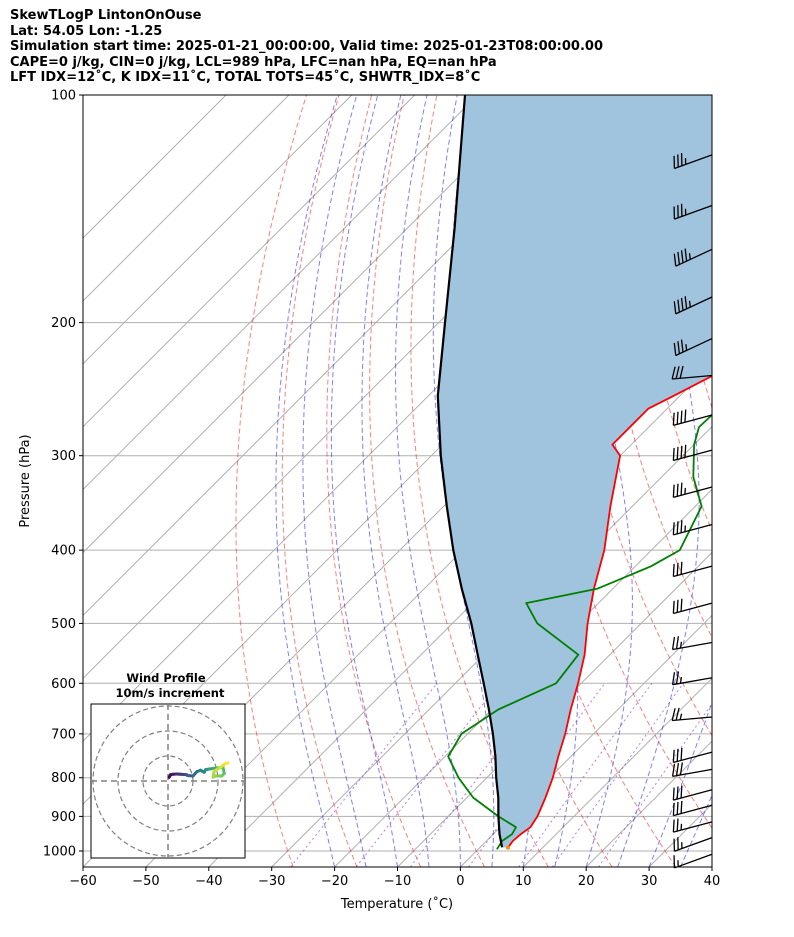  Describe the element at coordinates (396, 904) in the screenshot. I see `x-axis-label: Temperature (˚C)` at that location.